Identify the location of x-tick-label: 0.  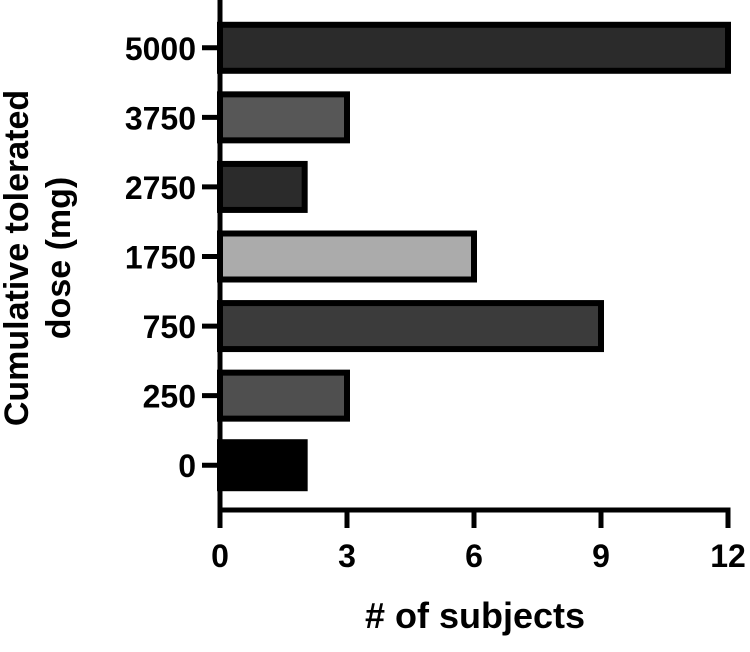
(220, 556).